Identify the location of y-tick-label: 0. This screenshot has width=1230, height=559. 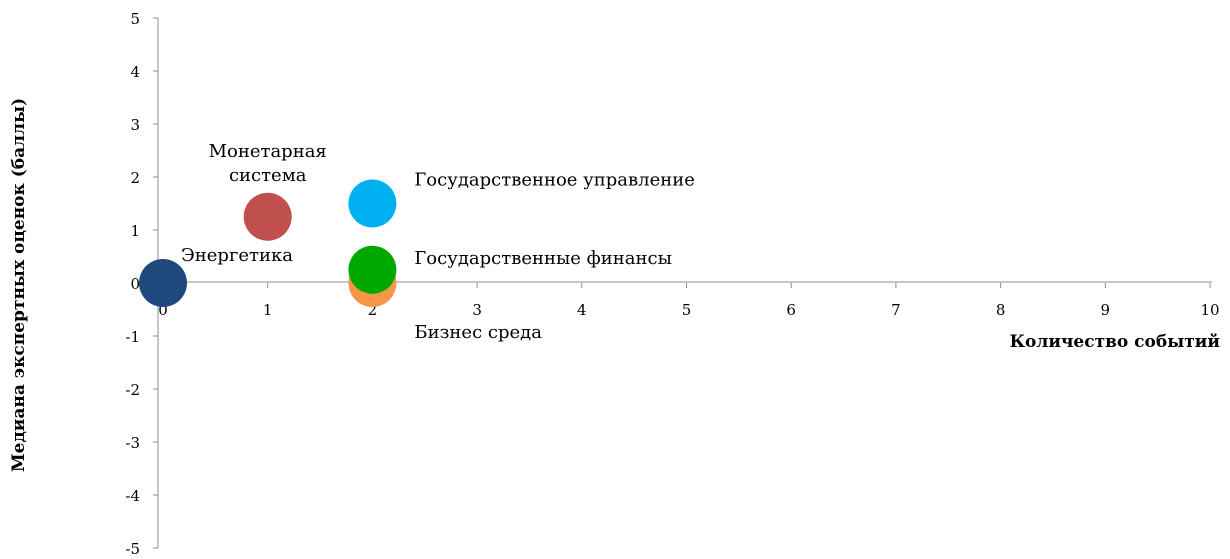
(135, 284).